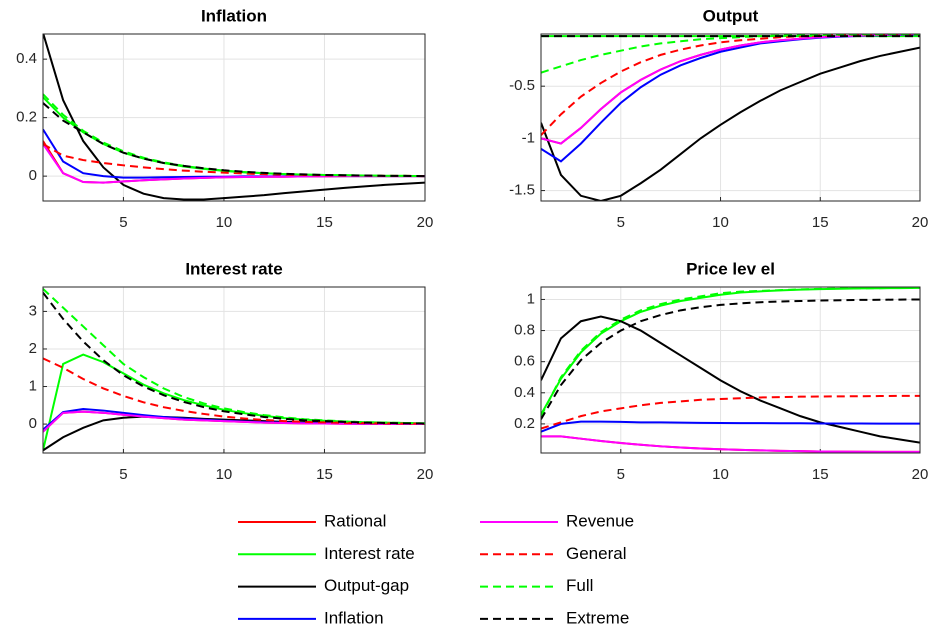 This screenshot has height=643, width=933. I want to click on series-line: Inflation, so click(730, 426).